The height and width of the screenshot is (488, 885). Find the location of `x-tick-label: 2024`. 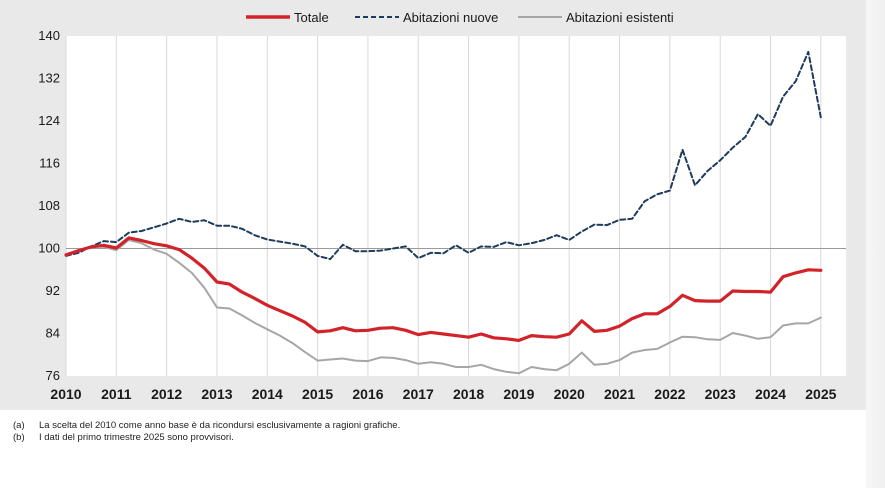

x-tick-label: 2024 is located at coordinates (770, 394).